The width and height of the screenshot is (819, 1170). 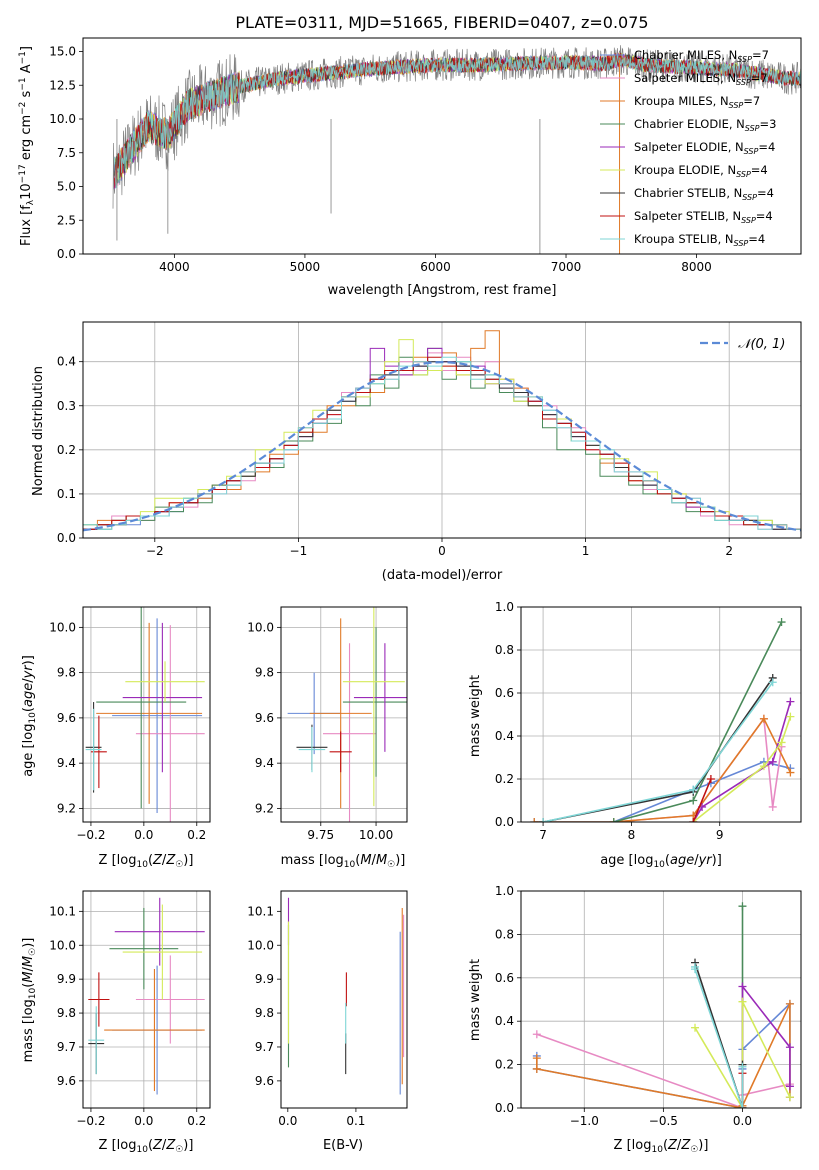 I want to click on mass_weight_vs_Z-ytick-label: 0.6, so click(x=504, y=978).